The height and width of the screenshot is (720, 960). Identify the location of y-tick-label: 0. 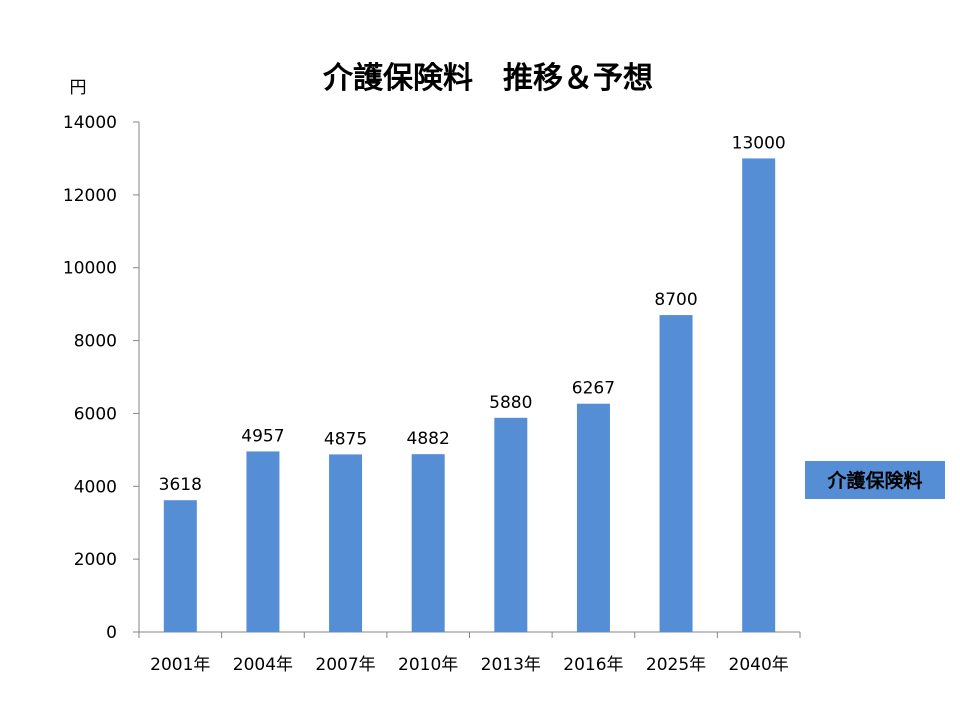
(111, 633).